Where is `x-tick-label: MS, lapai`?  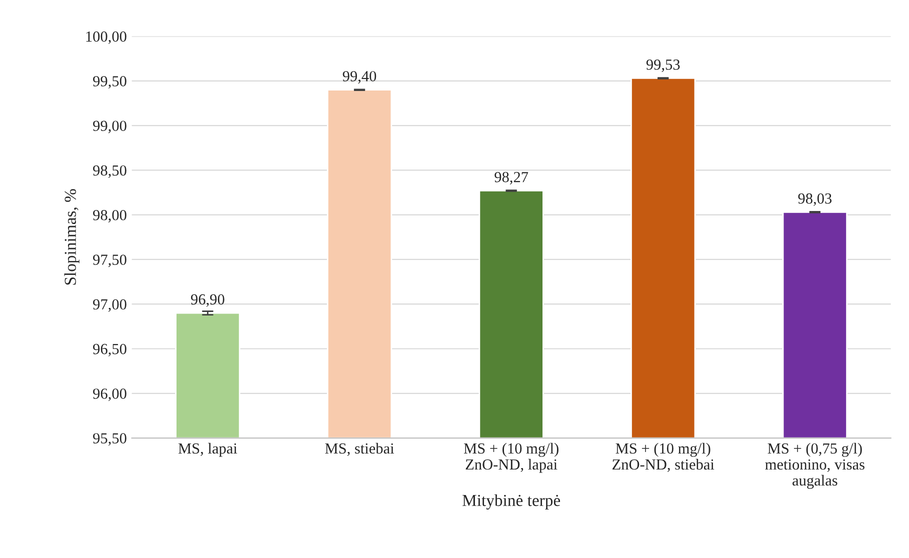 x-tick-label: MS, lapai is located at coordinates (208, 449).